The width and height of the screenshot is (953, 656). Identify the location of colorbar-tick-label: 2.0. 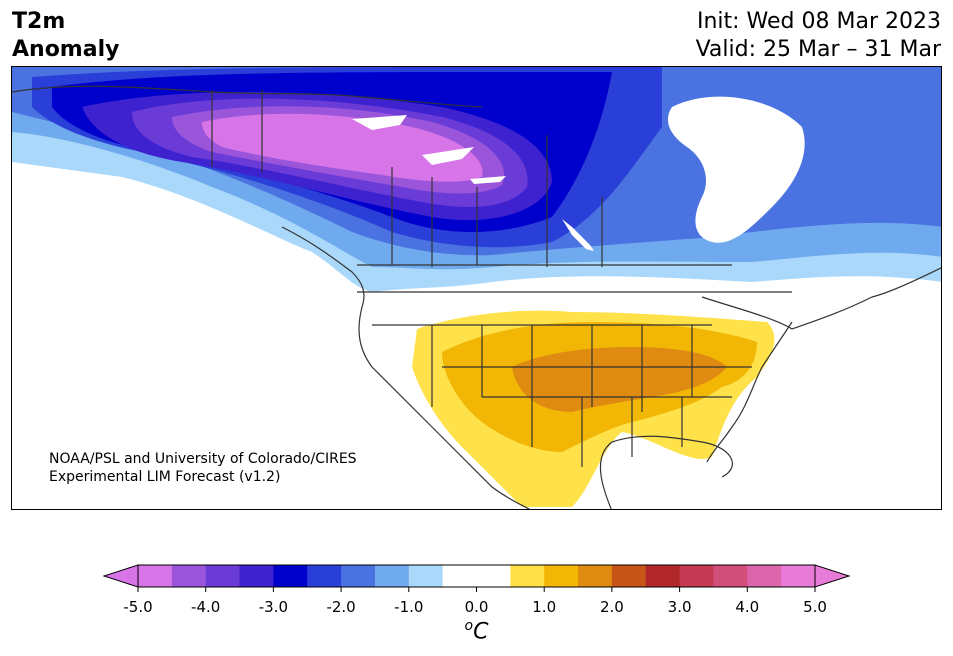
(612, 607).